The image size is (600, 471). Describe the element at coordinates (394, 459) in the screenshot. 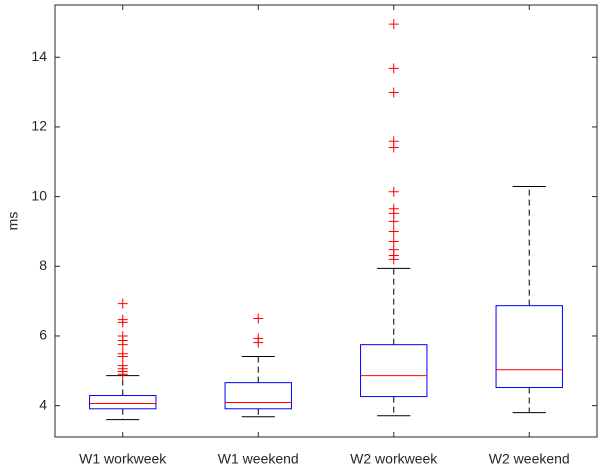

I see `x-tick-label: W2 workweek` at that location.